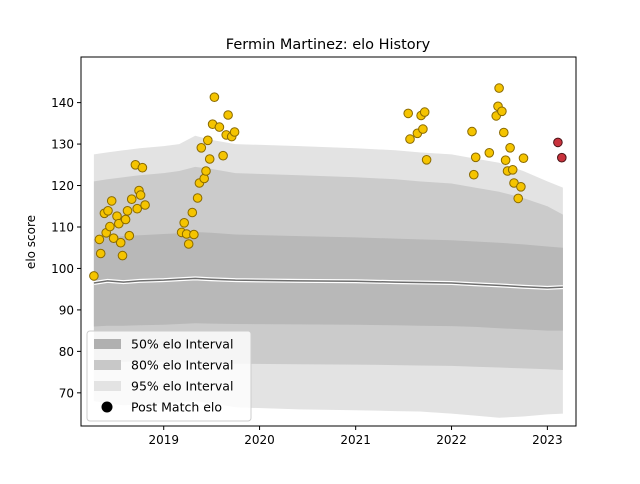 The height and width of the screenshot is (484, 640). What do you see at coordinates (66, 352) in the screenshot?
I see `y-tick-label: 80` at bounding box center [66, 352].